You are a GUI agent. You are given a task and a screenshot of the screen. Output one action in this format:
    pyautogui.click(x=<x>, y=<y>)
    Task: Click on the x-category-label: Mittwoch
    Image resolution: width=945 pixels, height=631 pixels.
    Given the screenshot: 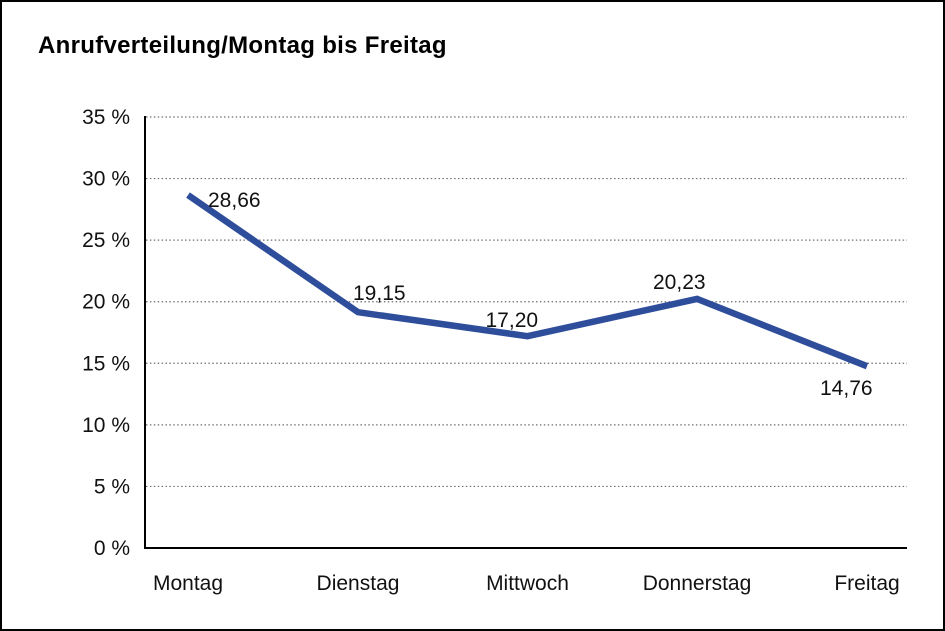 What is the action you would take?
    pyautogui.click(x=527, y=583)
    